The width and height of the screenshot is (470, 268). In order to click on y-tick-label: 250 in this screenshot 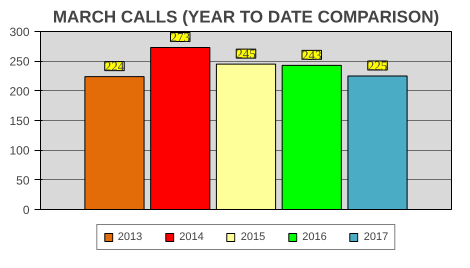, I will do `click(19, 61)`.